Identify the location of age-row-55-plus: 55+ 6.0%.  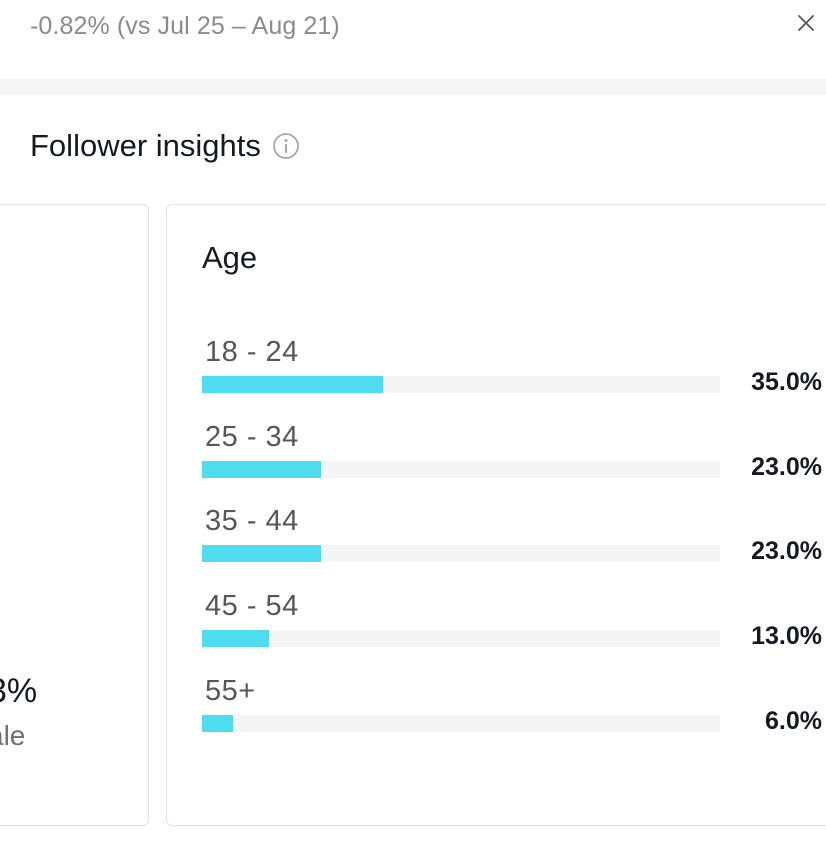
(514, 710).